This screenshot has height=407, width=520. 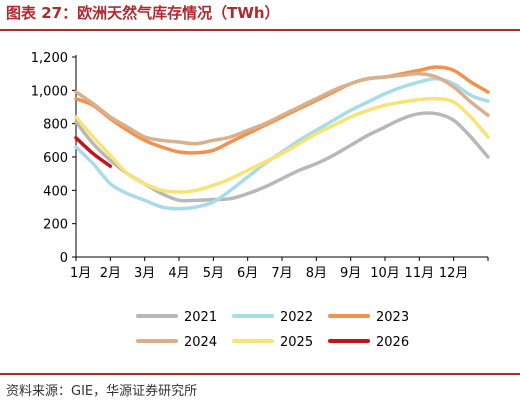 What do you see at coordinates (260, 30) in the screenshot?
I see `title-rule` at bounding box center [260, 30].